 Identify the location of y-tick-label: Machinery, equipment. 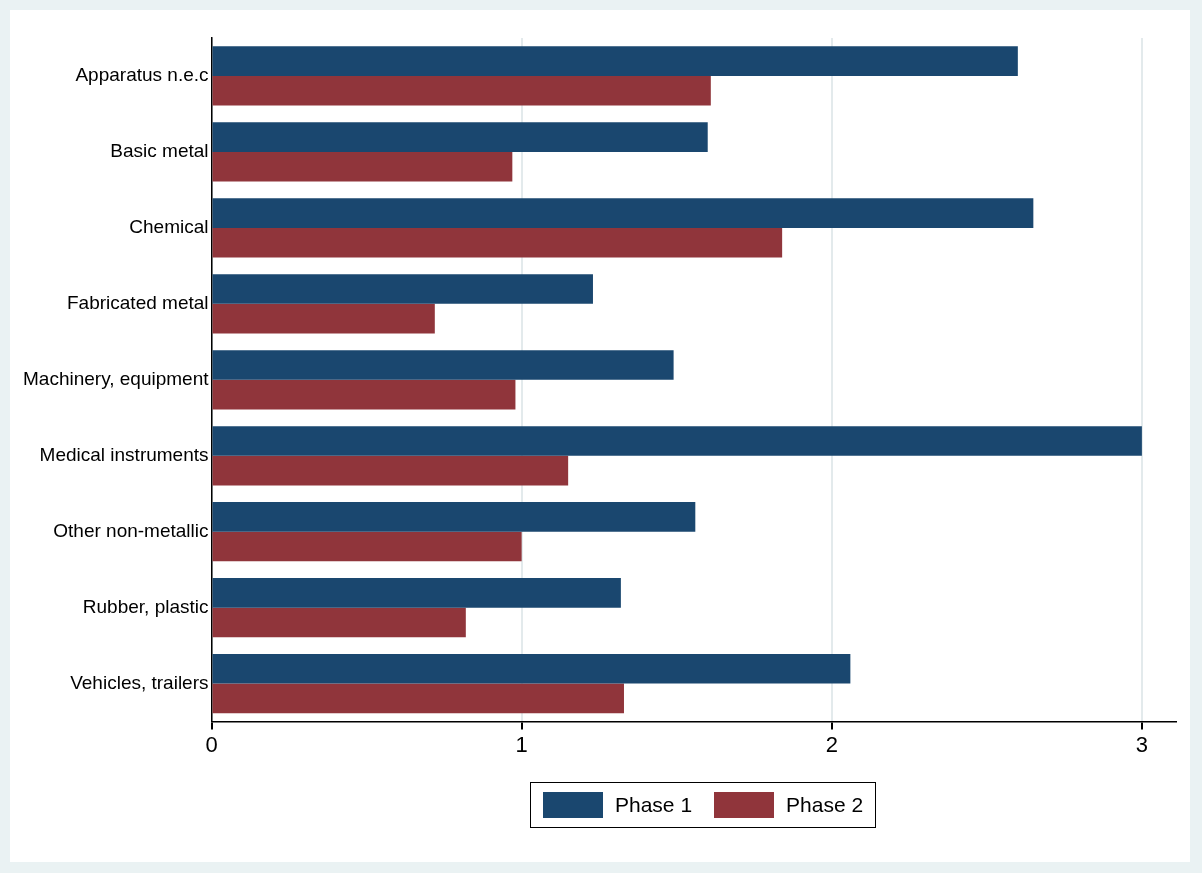
(116, 379).